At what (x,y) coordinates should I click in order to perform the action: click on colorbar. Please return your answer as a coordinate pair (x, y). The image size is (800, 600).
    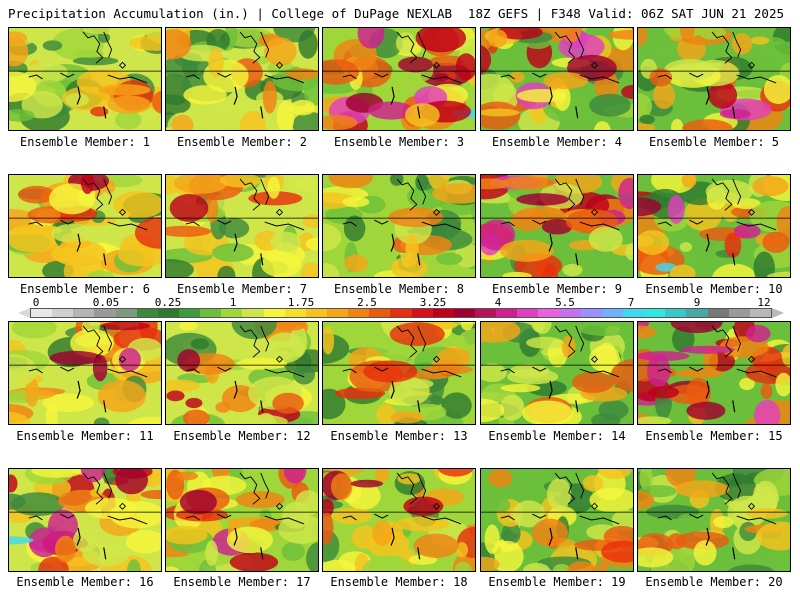
    Looking at the image, I should click on (401, 313).